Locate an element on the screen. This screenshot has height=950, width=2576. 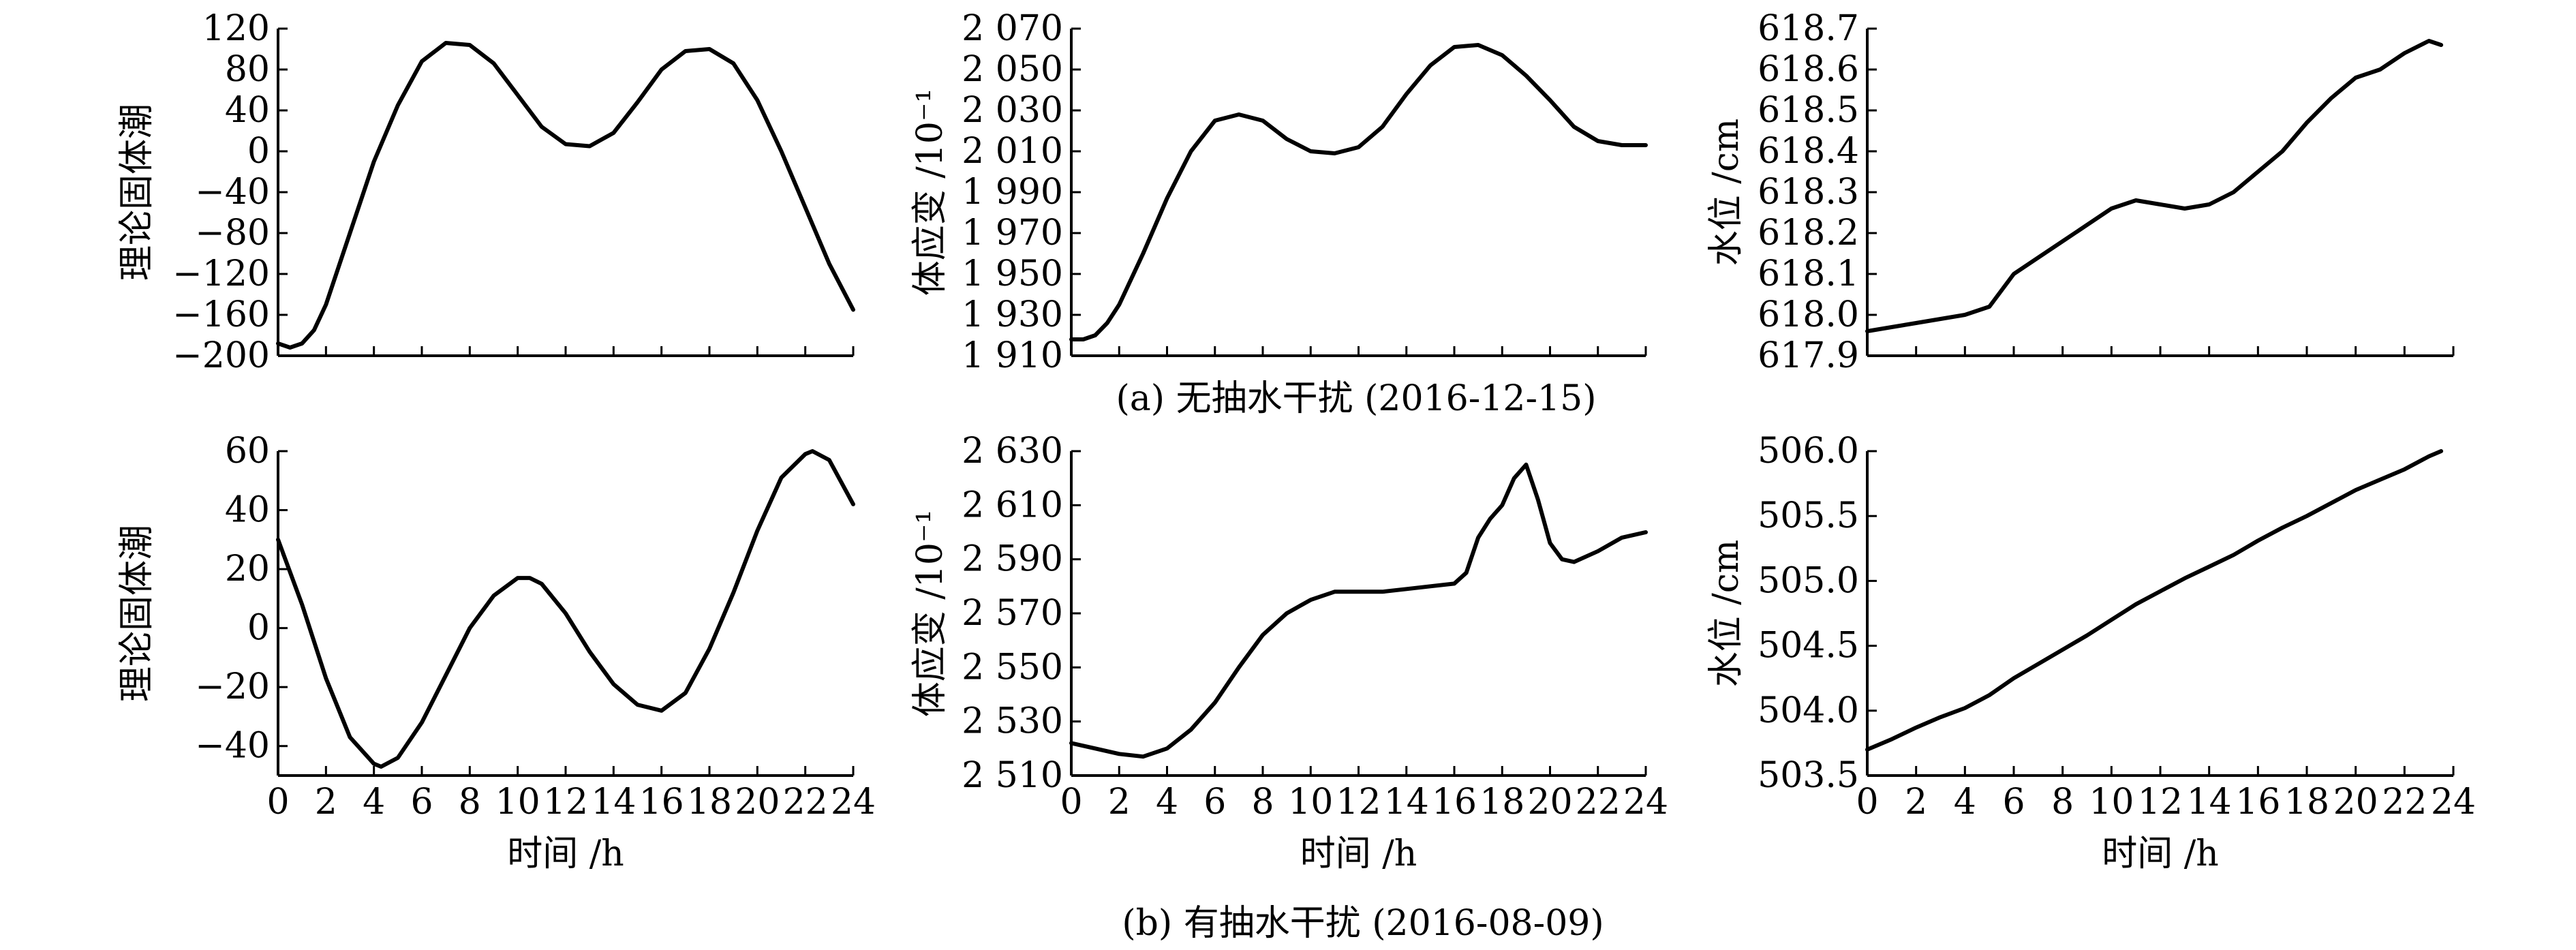
y-axis-title: 体应变 /10⁻¹ is located at coordinates (930, 192).